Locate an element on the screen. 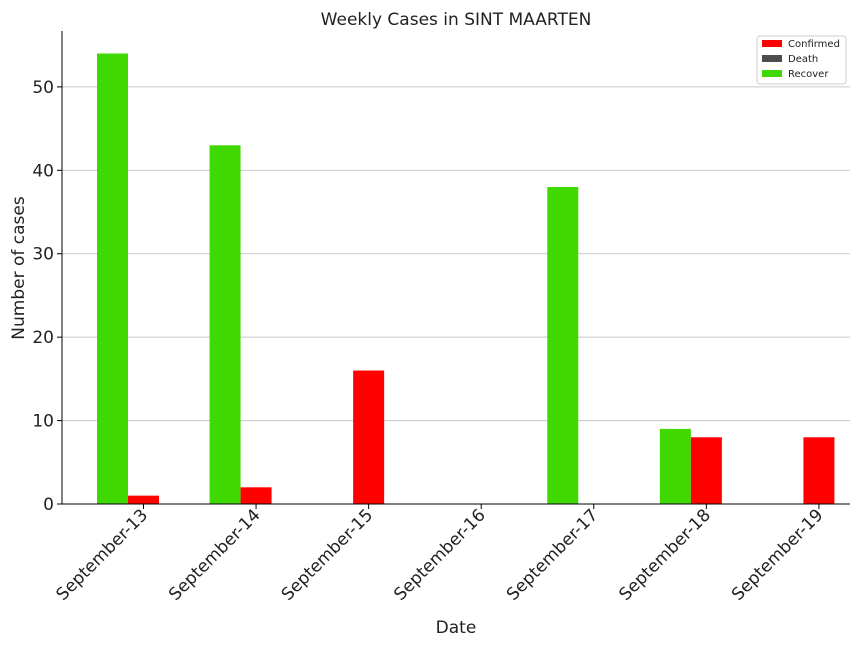  x-tick-label: September-15 is located at coordinates (327, 554).